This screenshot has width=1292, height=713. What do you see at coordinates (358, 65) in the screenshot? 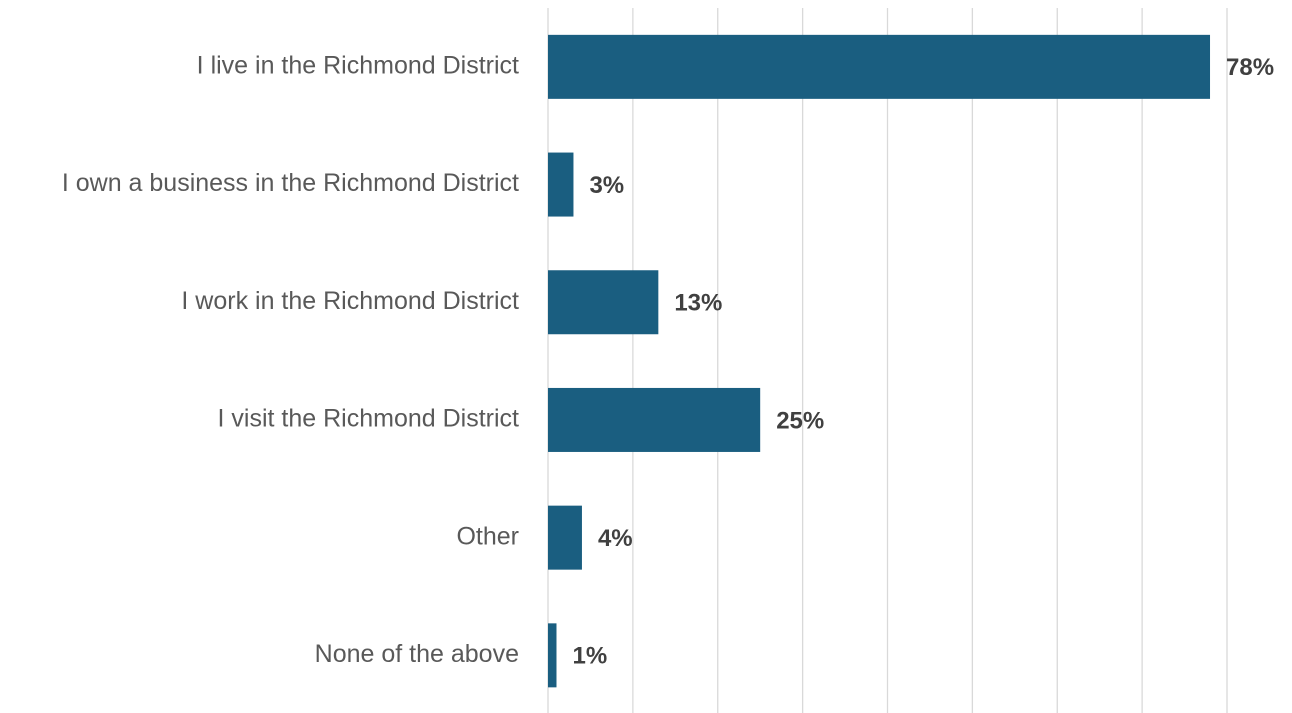
I see `category-label: I live in the Richmond District` at bounding box center [358, 65].